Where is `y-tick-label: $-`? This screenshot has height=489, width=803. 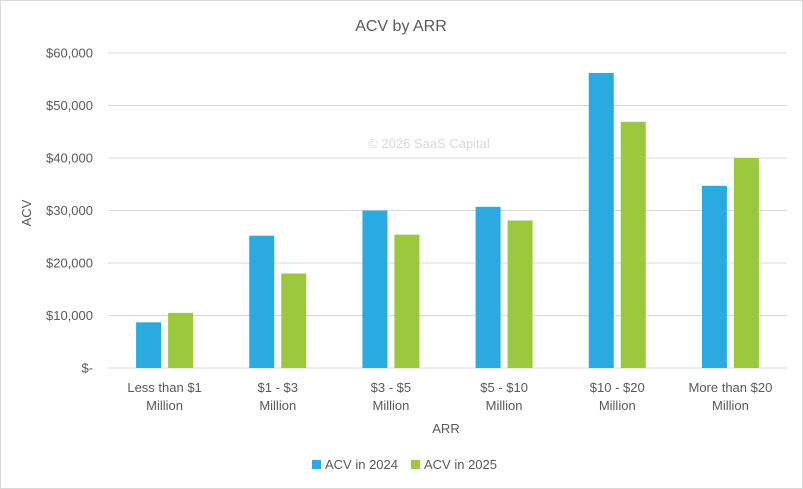
y-tick-label: $- is located at coordinates (87, 368).